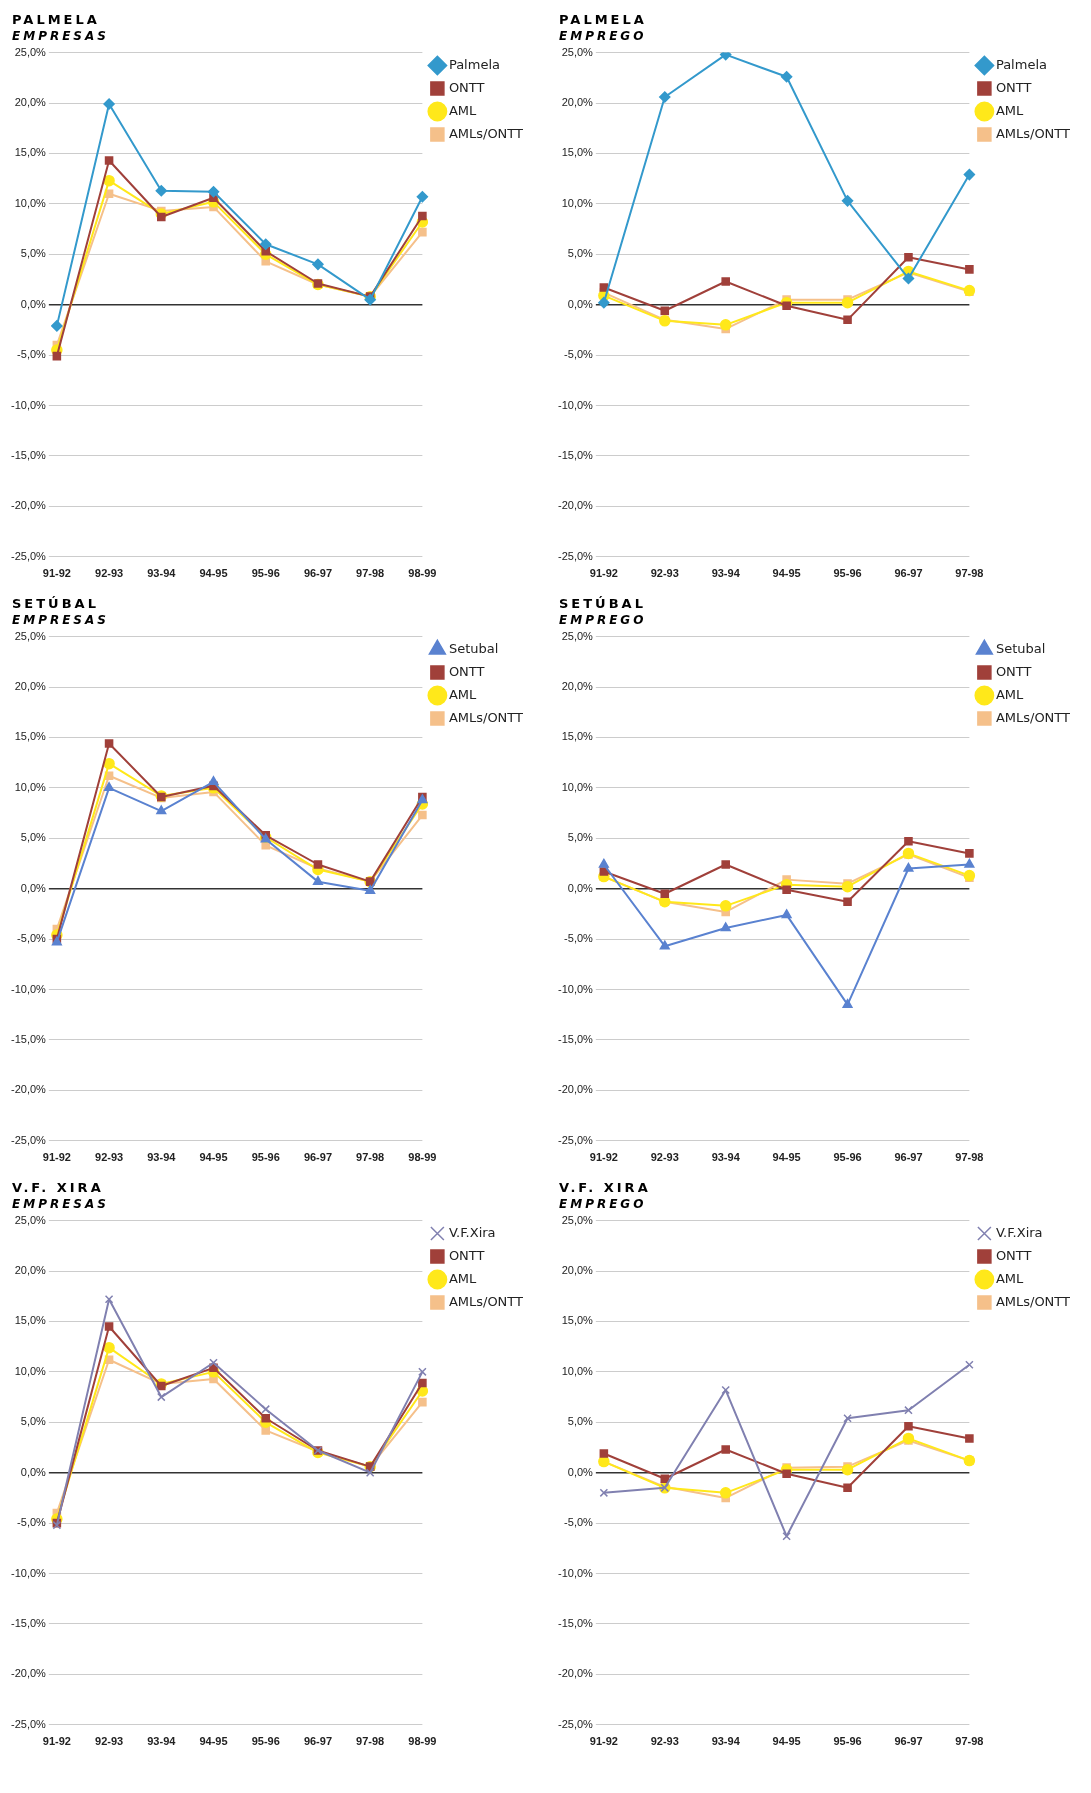 Image resolution: width=1091 pixels, height=1793 pixels. What do you see at coordinates (474, 64) in the screenshot?
I see `legend-label: Palmela` at bounding box center [474, 64].